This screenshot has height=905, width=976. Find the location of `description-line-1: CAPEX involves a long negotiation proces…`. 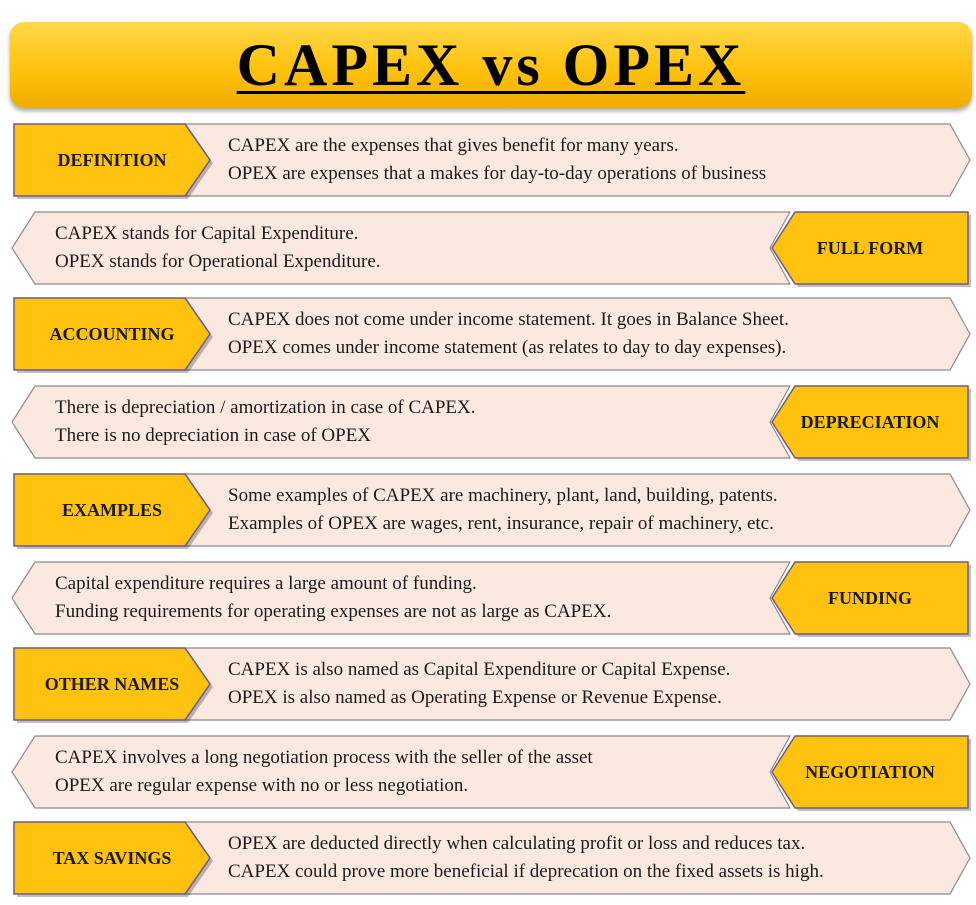

description-line-1: CAPEX involves a long negotiation proces… is located at coordinates (324, 757).